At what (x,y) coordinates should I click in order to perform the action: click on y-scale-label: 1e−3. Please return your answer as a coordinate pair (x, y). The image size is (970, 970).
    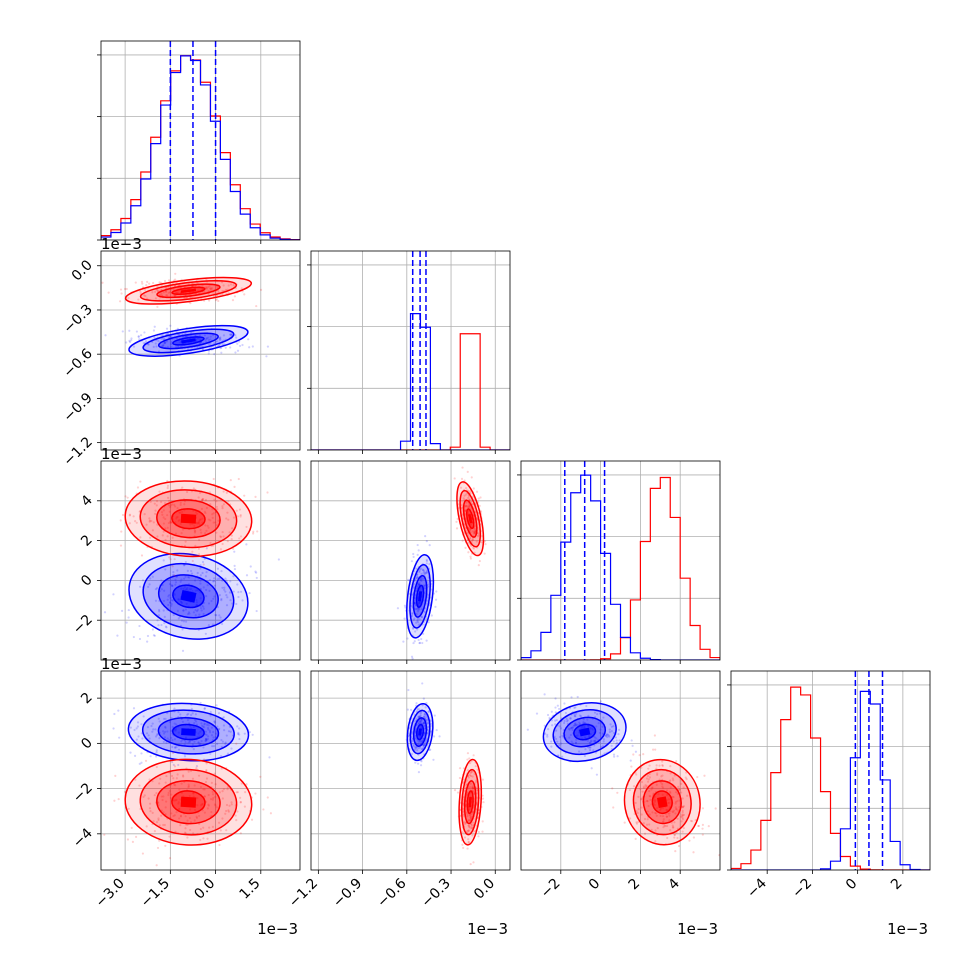
    Looking at the image, I should click on (121, 244).